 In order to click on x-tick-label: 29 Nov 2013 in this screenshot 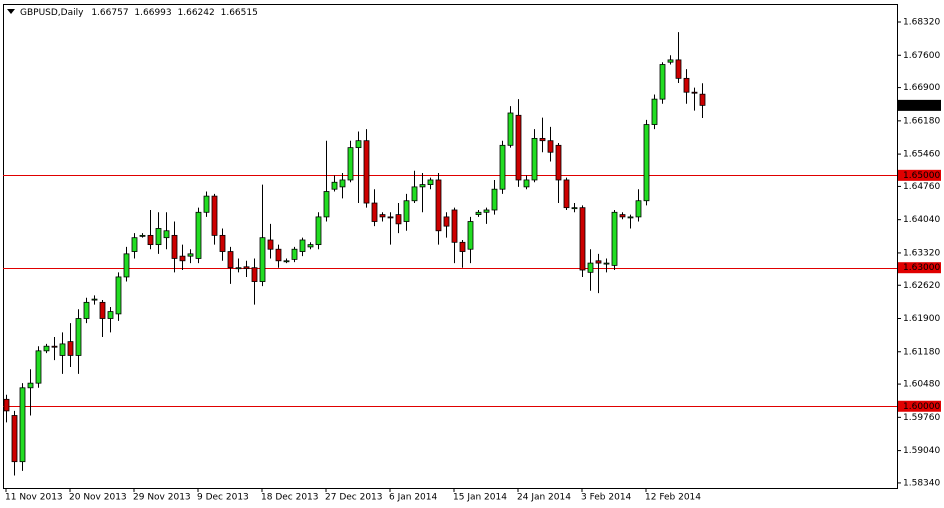, I will do `click(162, 498)`.